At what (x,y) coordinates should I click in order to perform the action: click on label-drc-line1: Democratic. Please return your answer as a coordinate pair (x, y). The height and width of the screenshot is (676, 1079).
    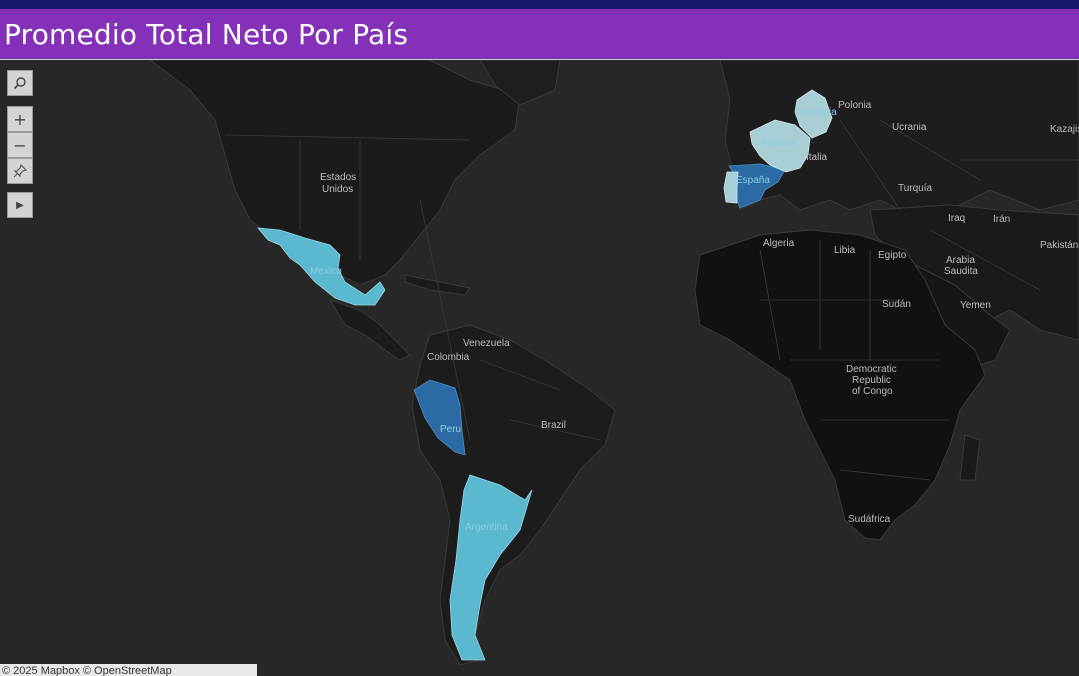
    Looking at the image, I should click on (871, 369).